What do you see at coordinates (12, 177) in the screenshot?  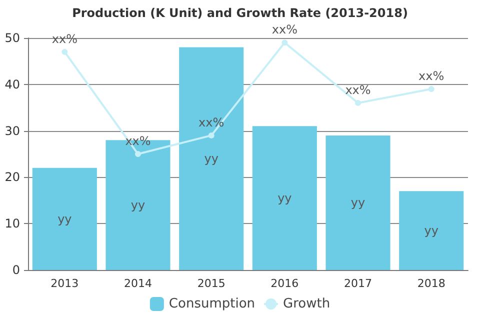 I see `y-tick-label: 20` at bounding box center [12, 177].